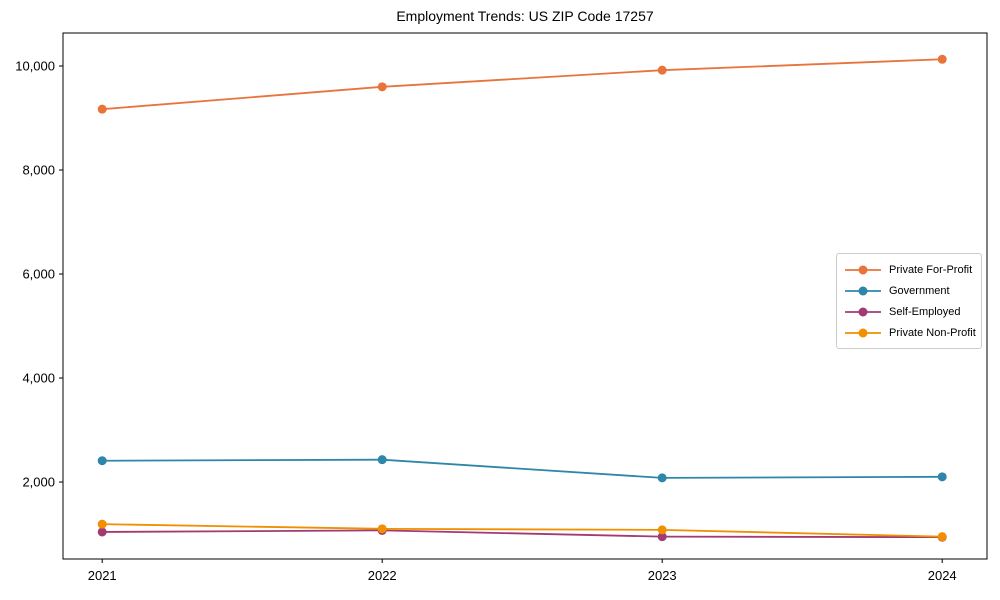  I want to click on y-tick-label: 4,000, so click(38, 378).